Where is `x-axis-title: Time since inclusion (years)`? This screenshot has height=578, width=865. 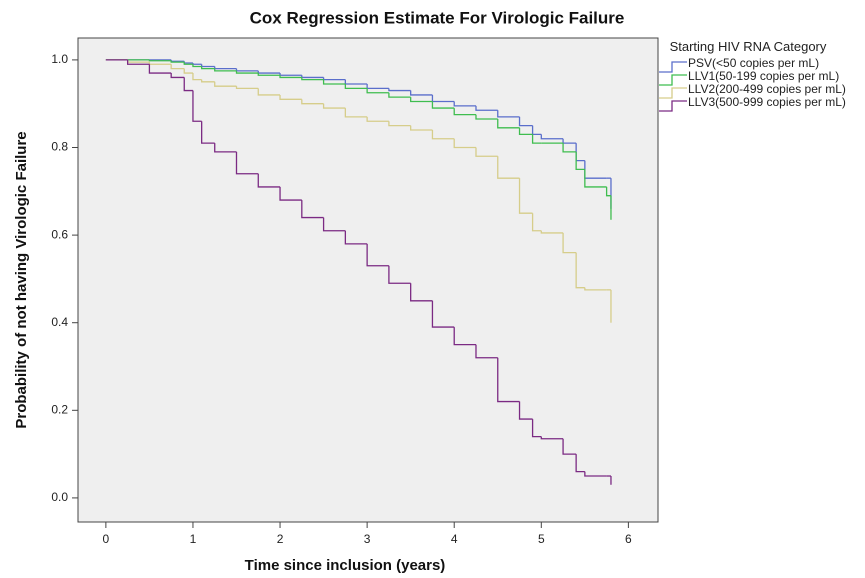 x-axis-title: Time since inclusion (years) is located at coordinates (345, 565).